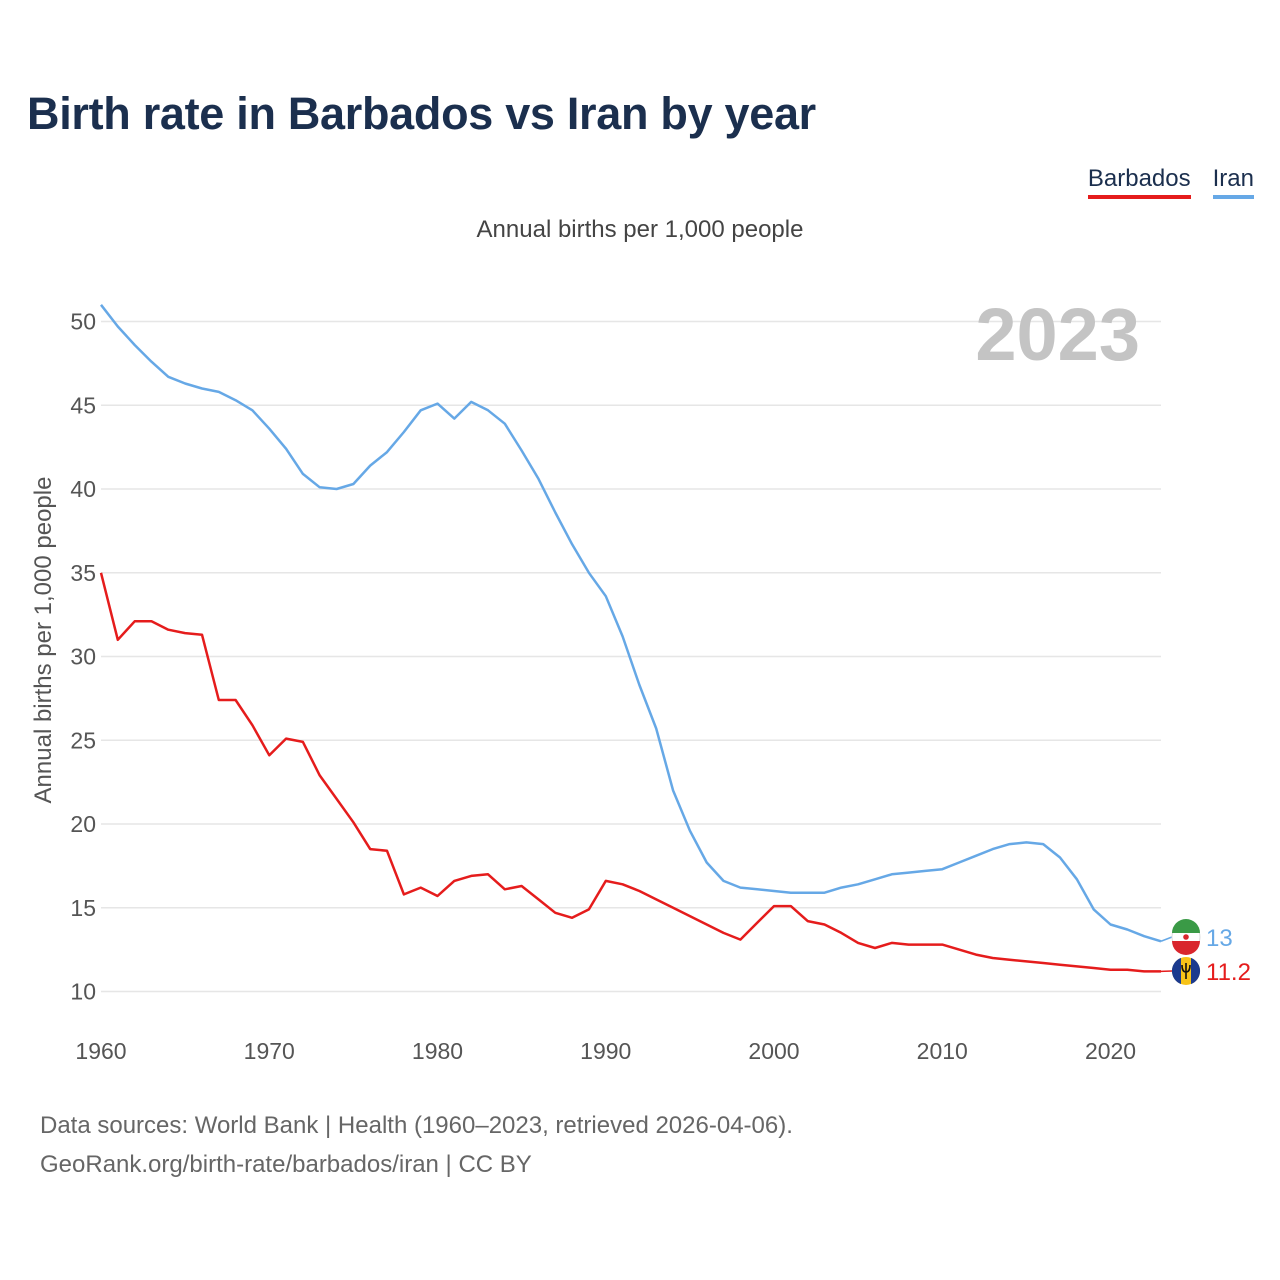 This screenshot has width=1280, height=1280. Describe the element at coordinates (83, 824) in the screenshot. I see `y-tick-label: 20` at that location.